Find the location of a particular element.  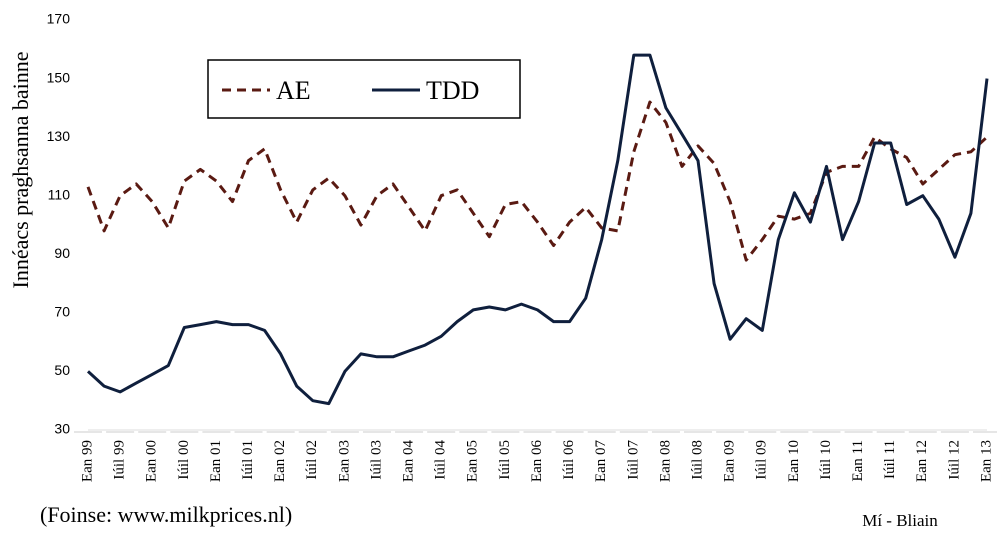

x-tick-label: Ean 03 is located at coordinates (344, 461).